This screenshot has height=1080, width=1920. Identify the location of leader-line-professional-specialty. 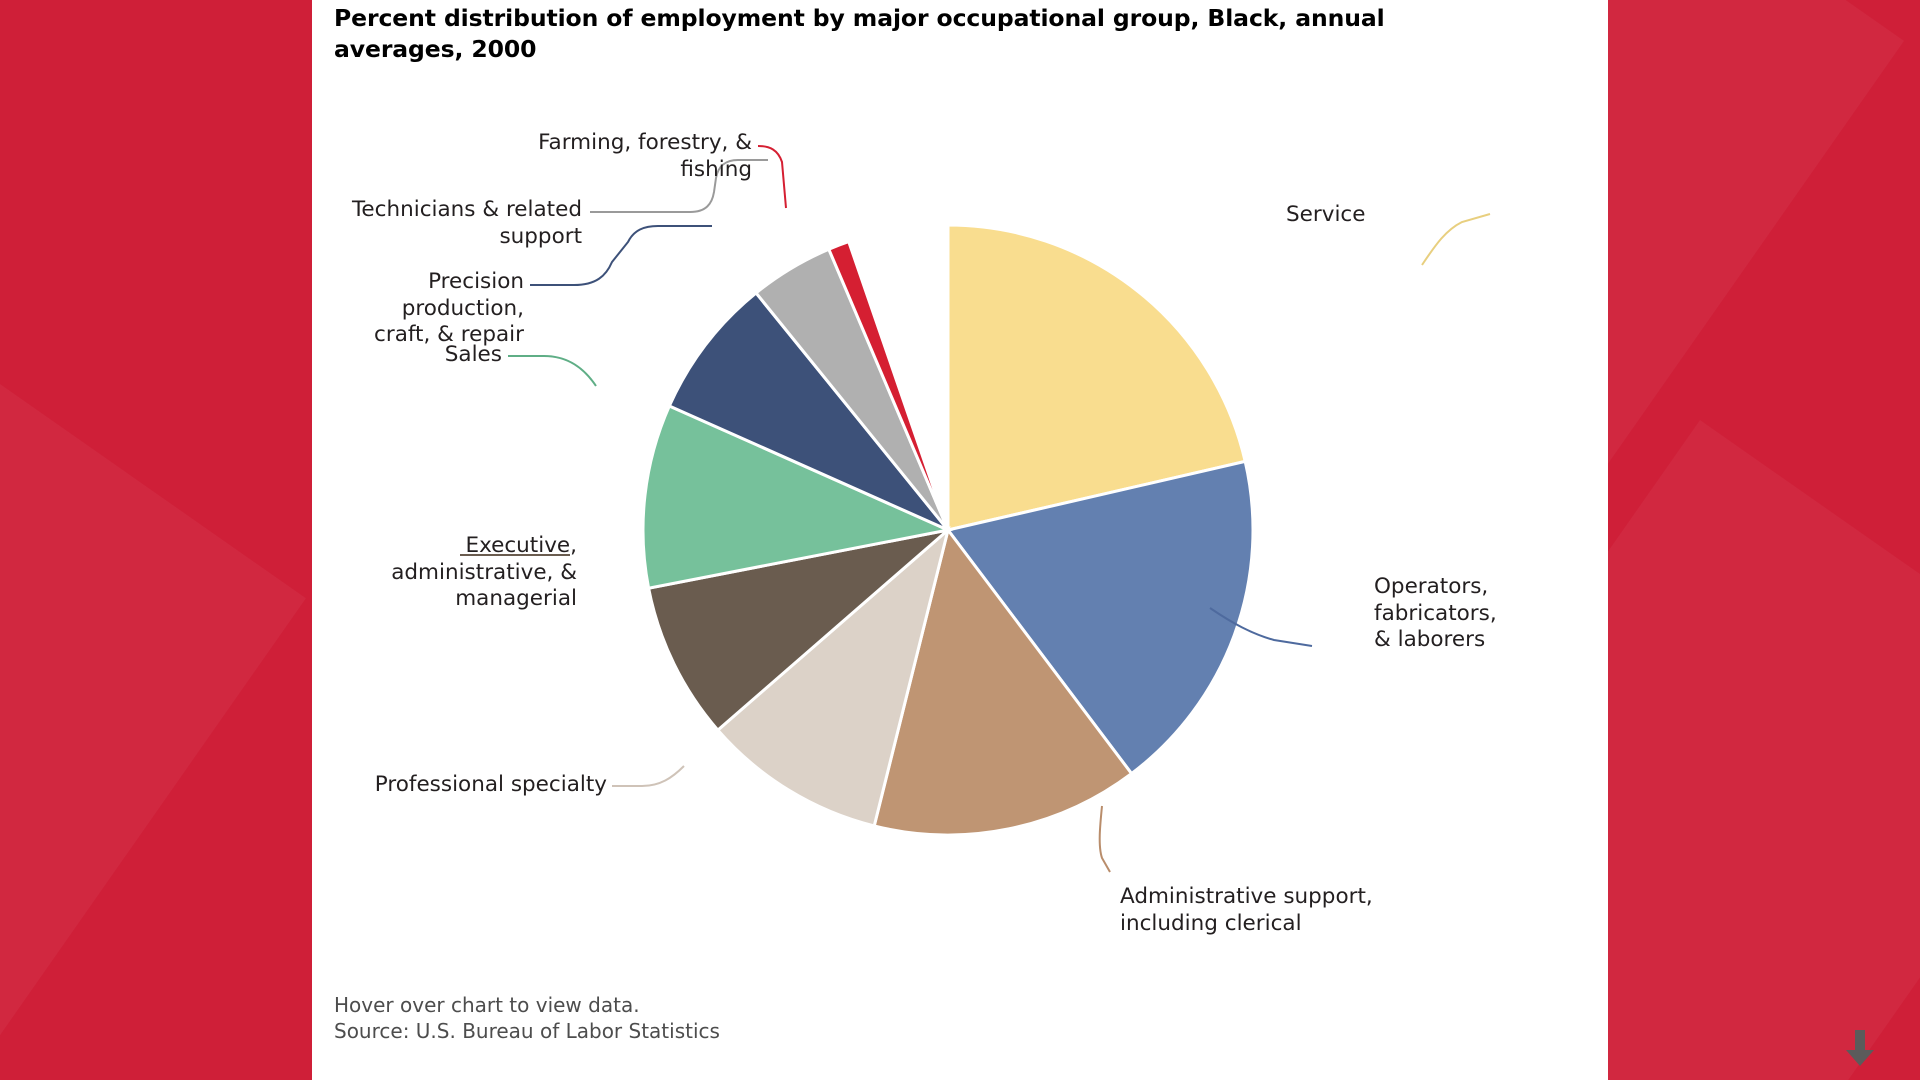
(648, 776).